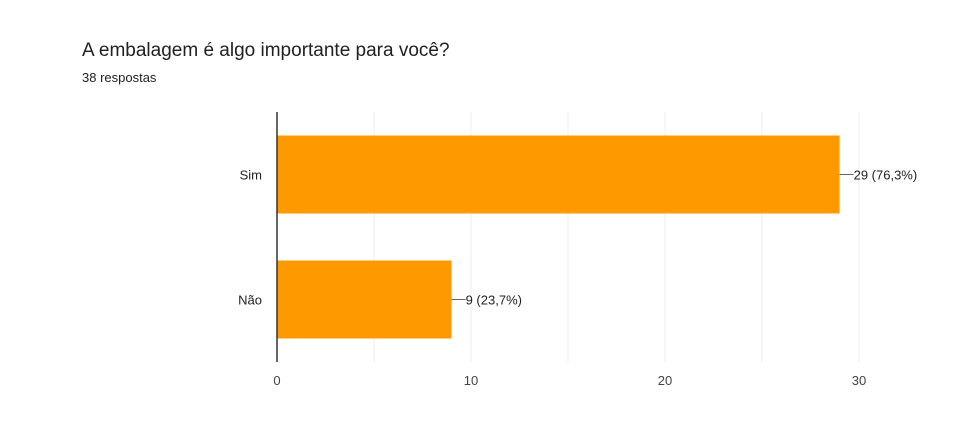 This screenshot has width=972, height=441. I want to click on bar-sim, so click(558, 174).